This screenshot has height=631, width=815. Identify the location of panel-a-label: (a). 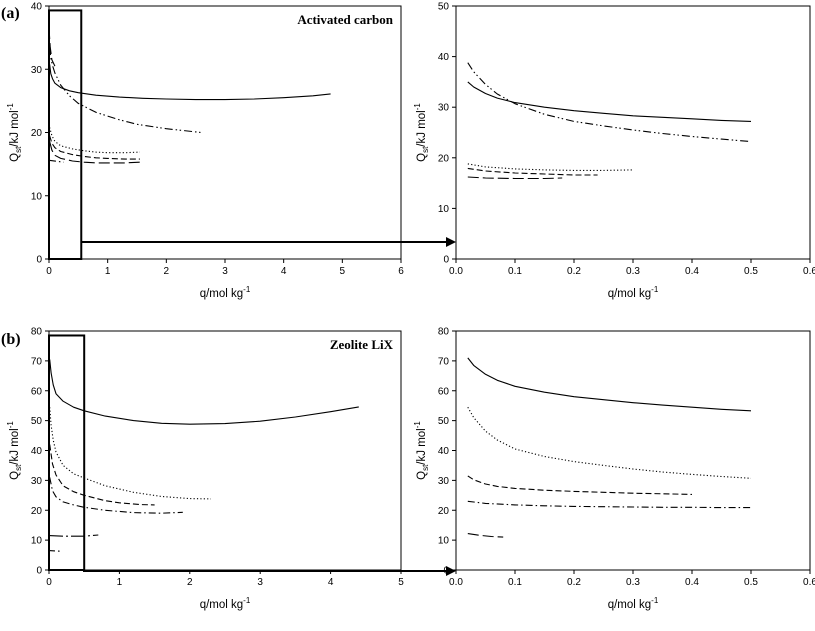
(10, 13).